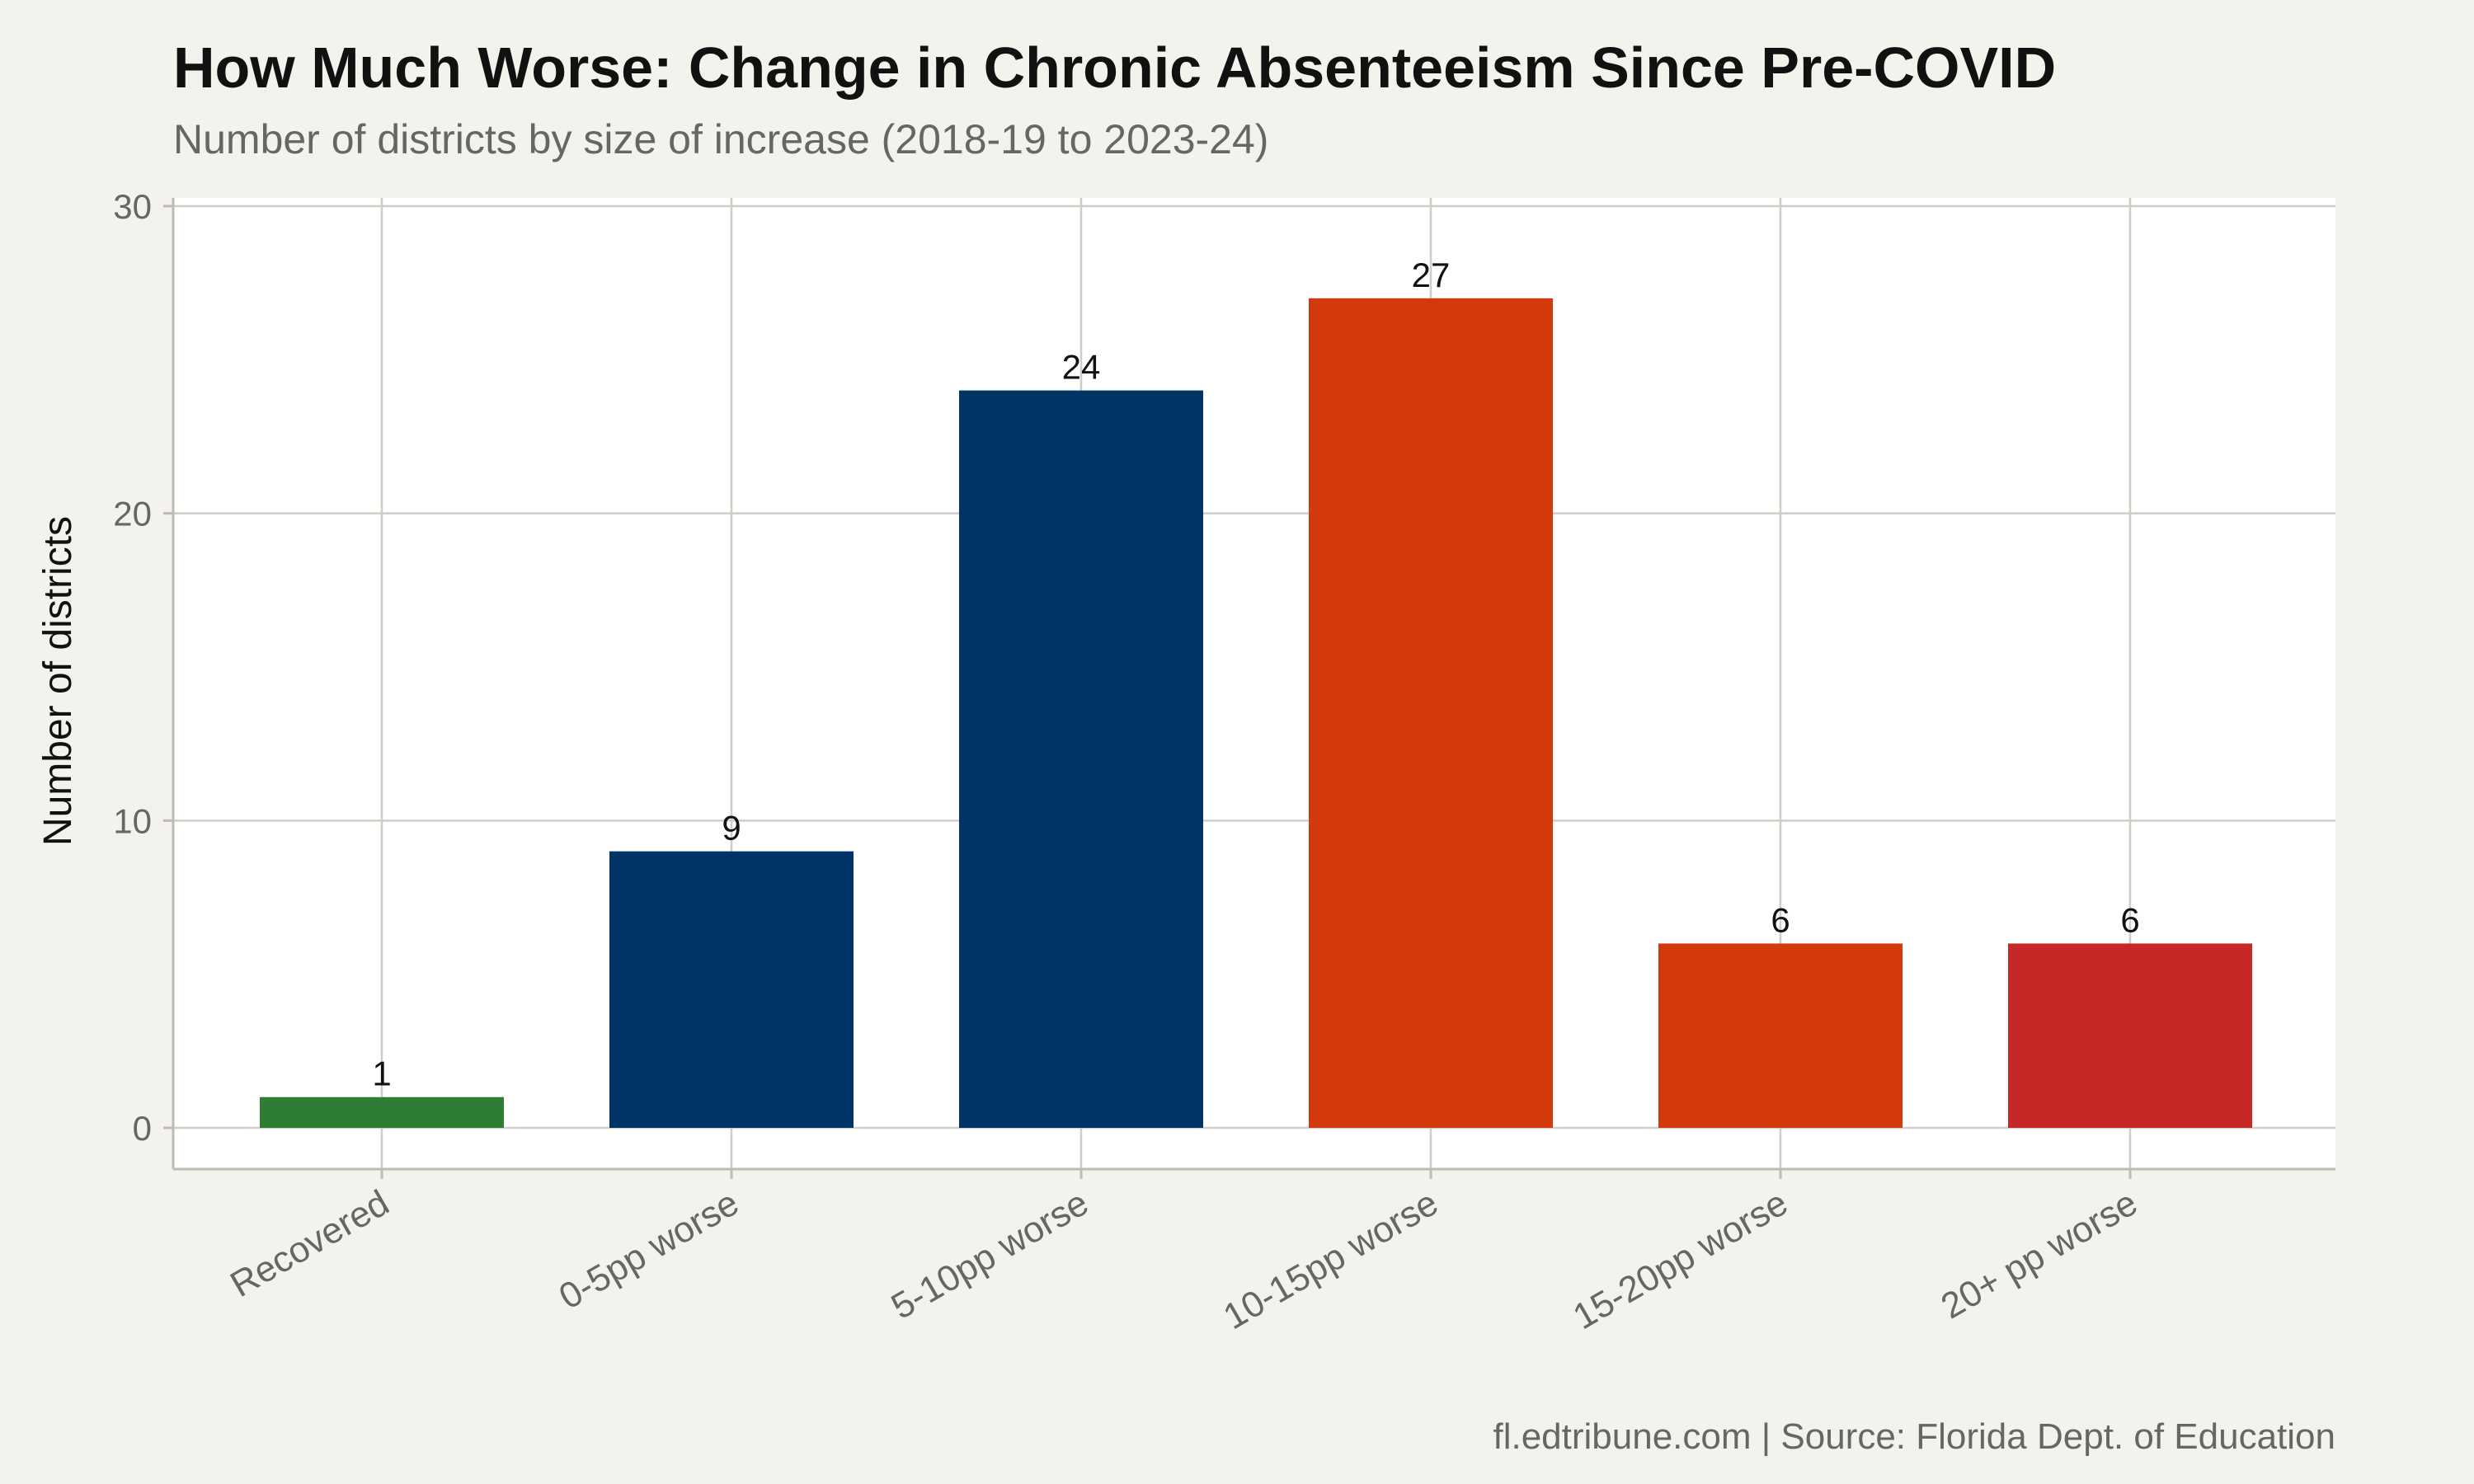 The image size is (2474, 1484). I want to click on bar-recovered, so click(382, 1112).